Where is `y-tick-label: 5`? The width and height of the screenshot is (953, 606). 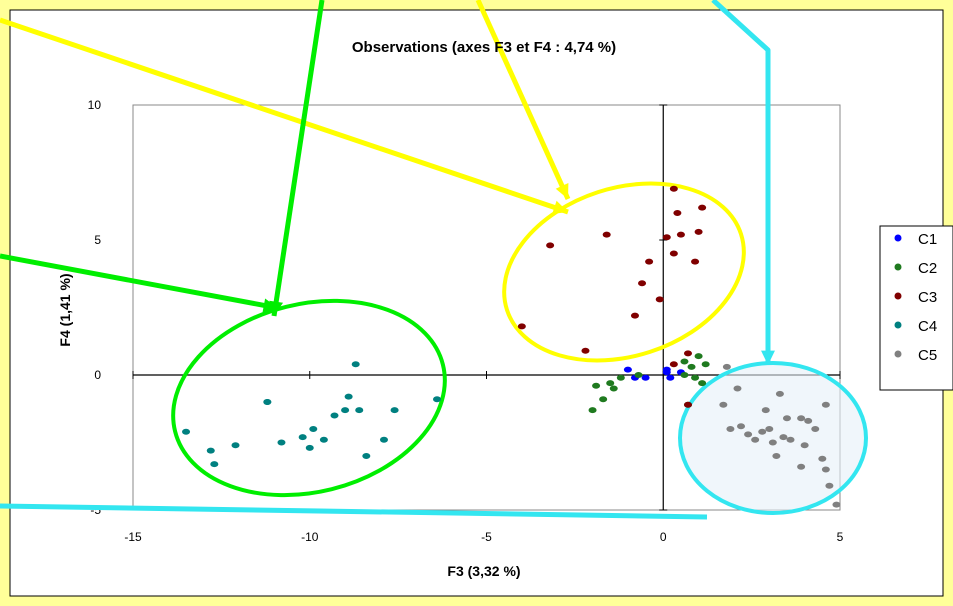 y-tick-label: 5 is located at coordinates (97, 240).